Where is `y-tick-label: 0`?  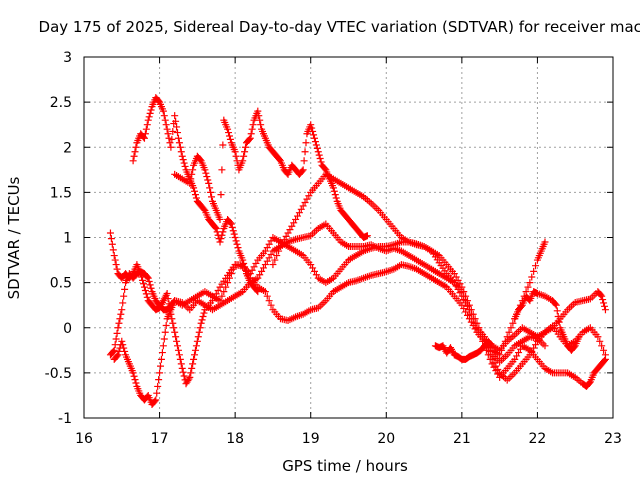
y-tick-label: 0 is located at coordinates (67, 329).